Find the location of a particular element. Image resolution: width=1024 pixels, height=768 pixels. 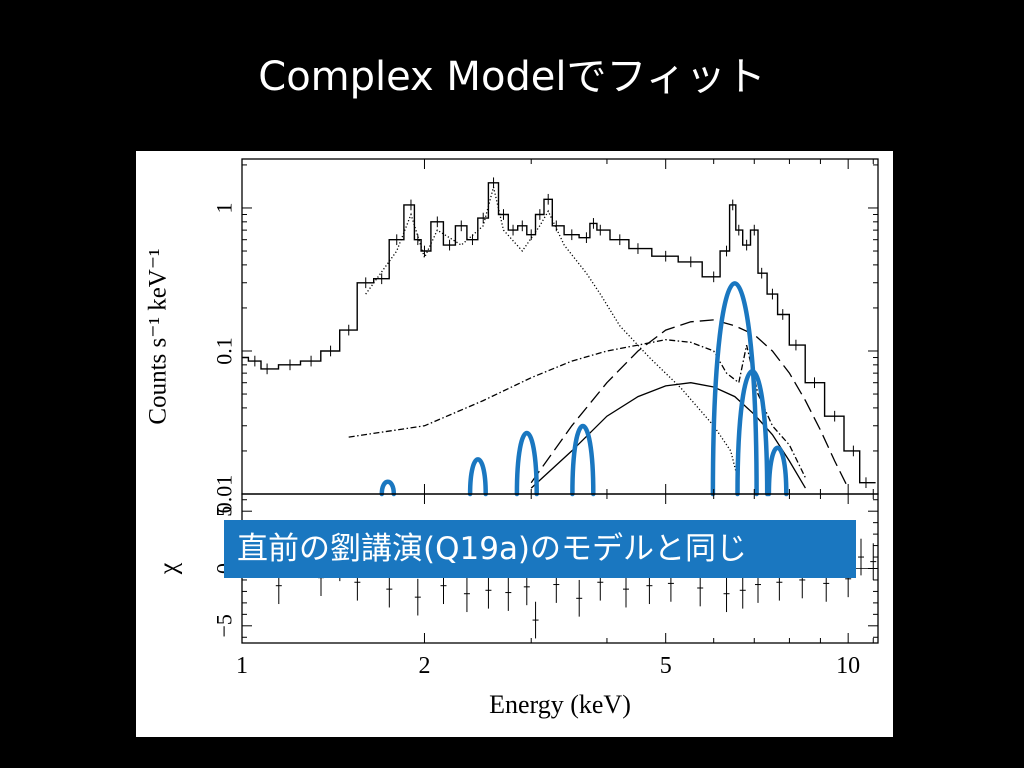

y-tick-label: 1 is located at coordinates (224, 207).